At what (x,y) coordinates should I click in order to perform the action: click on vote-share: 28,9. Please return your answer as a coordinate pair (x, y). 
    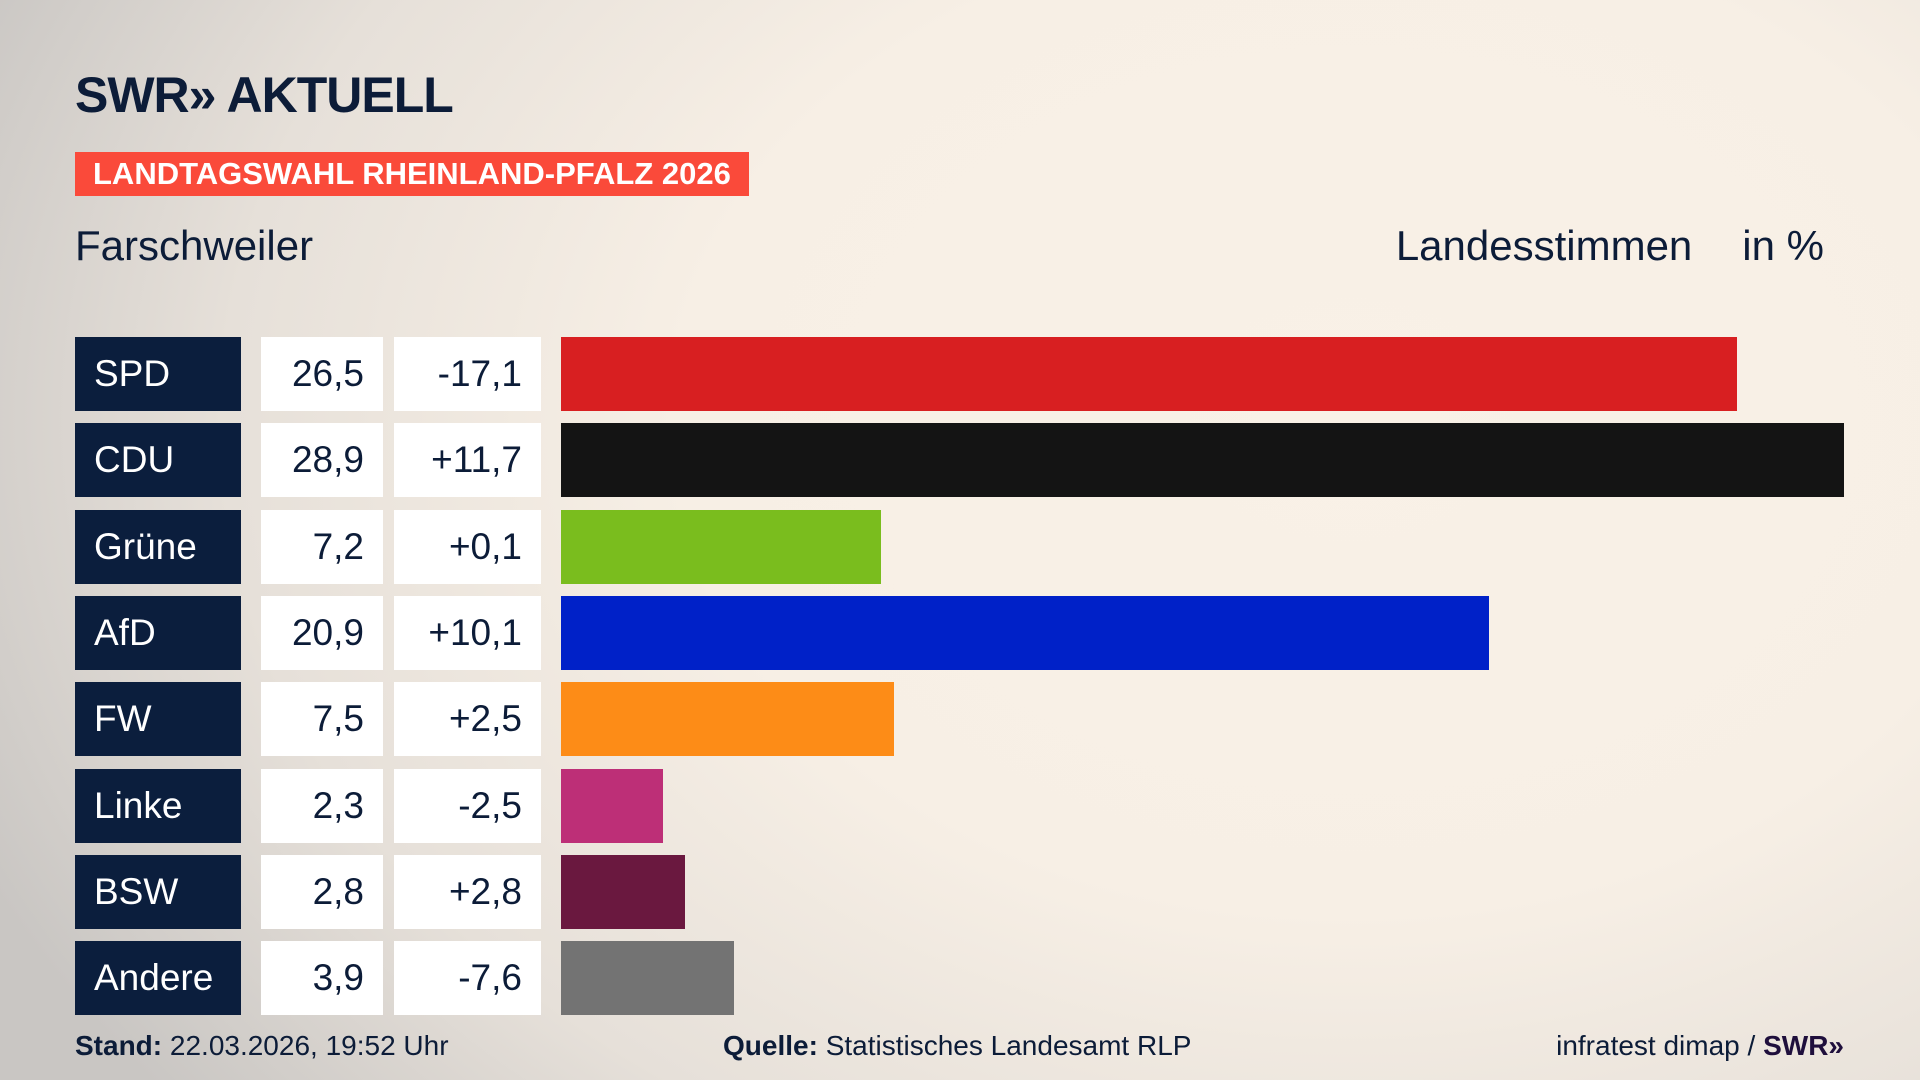
    Looking at the image, I should click on (322, 460).